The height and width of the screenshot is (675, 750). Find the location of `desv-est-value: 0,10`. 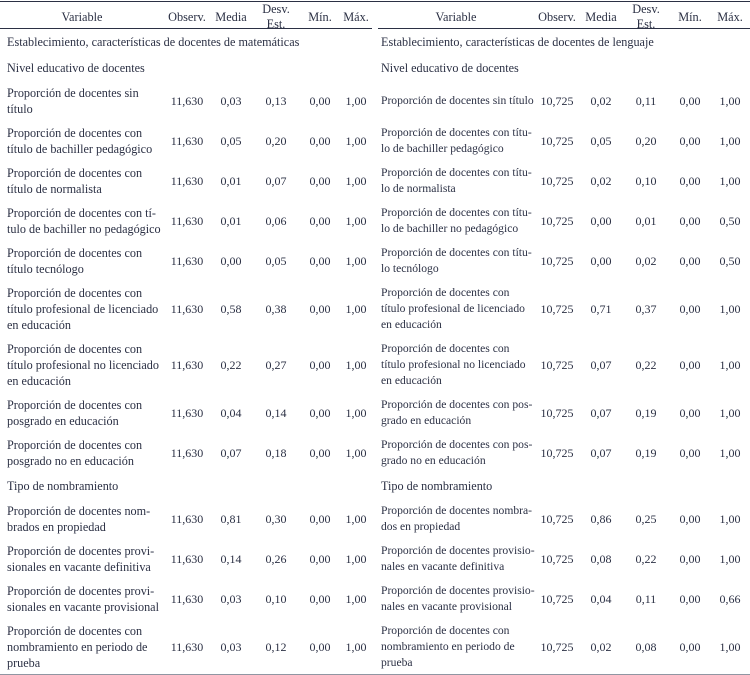

desv-est-value: 0,10 is located at coordinates (646, 180).